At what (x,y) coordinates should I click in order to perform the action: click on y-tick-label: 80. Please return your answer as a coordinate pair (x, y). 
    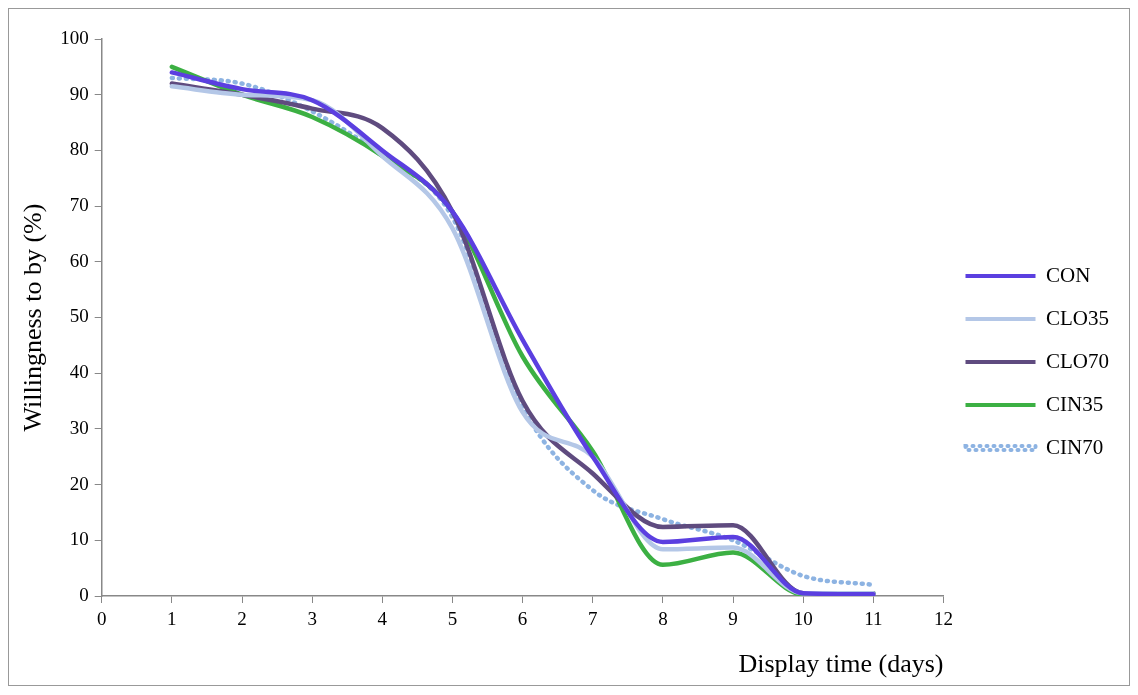
    Looking at the image, I should click on (79, 149).